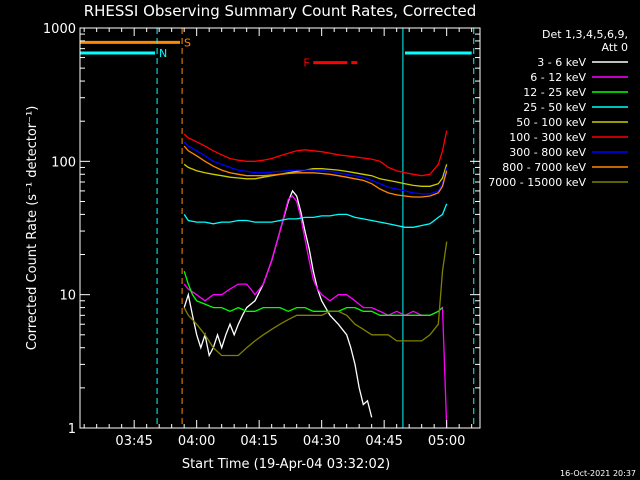 The image size is (640, 480). Describe the element at coordinates (561, 62) in the screenshot. I see `legend-entry-label: 3 - 6 keV` at that location.